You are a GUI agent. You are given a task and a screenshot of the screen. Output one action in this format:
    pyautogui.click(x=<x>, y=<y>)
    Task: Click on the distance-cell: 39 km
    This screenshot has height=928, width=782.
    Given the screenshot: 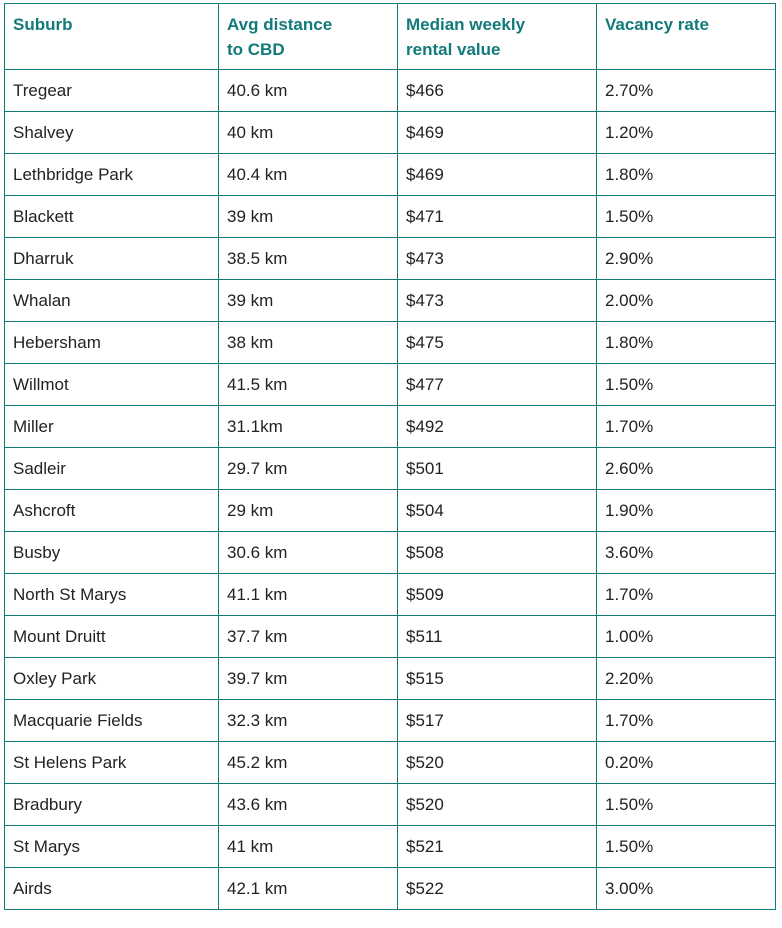 What is the action you would take?
    pyautogui.click(x=308, y=300)
    